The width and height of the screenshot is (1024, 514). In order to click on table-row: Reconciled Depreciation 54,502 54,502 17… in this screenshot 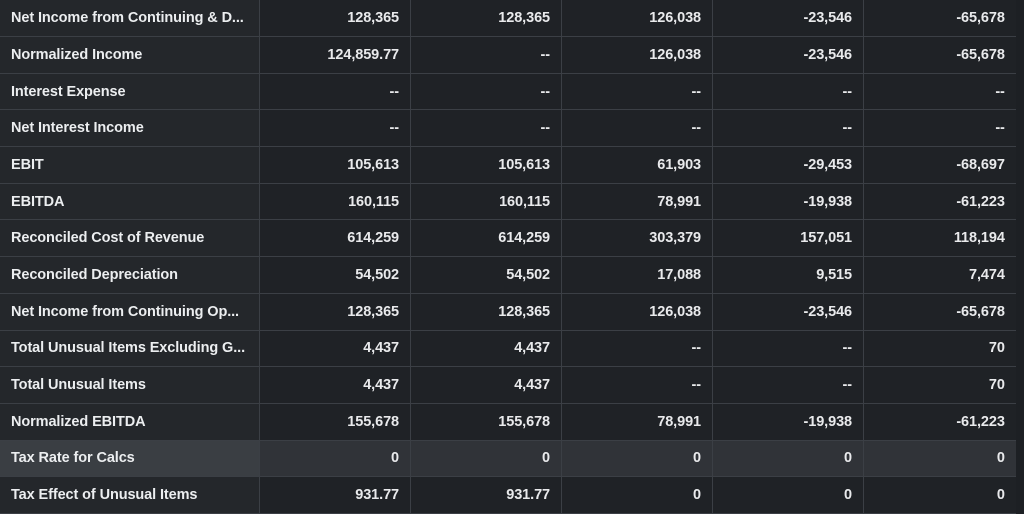, I will do `click(512, 275)`.